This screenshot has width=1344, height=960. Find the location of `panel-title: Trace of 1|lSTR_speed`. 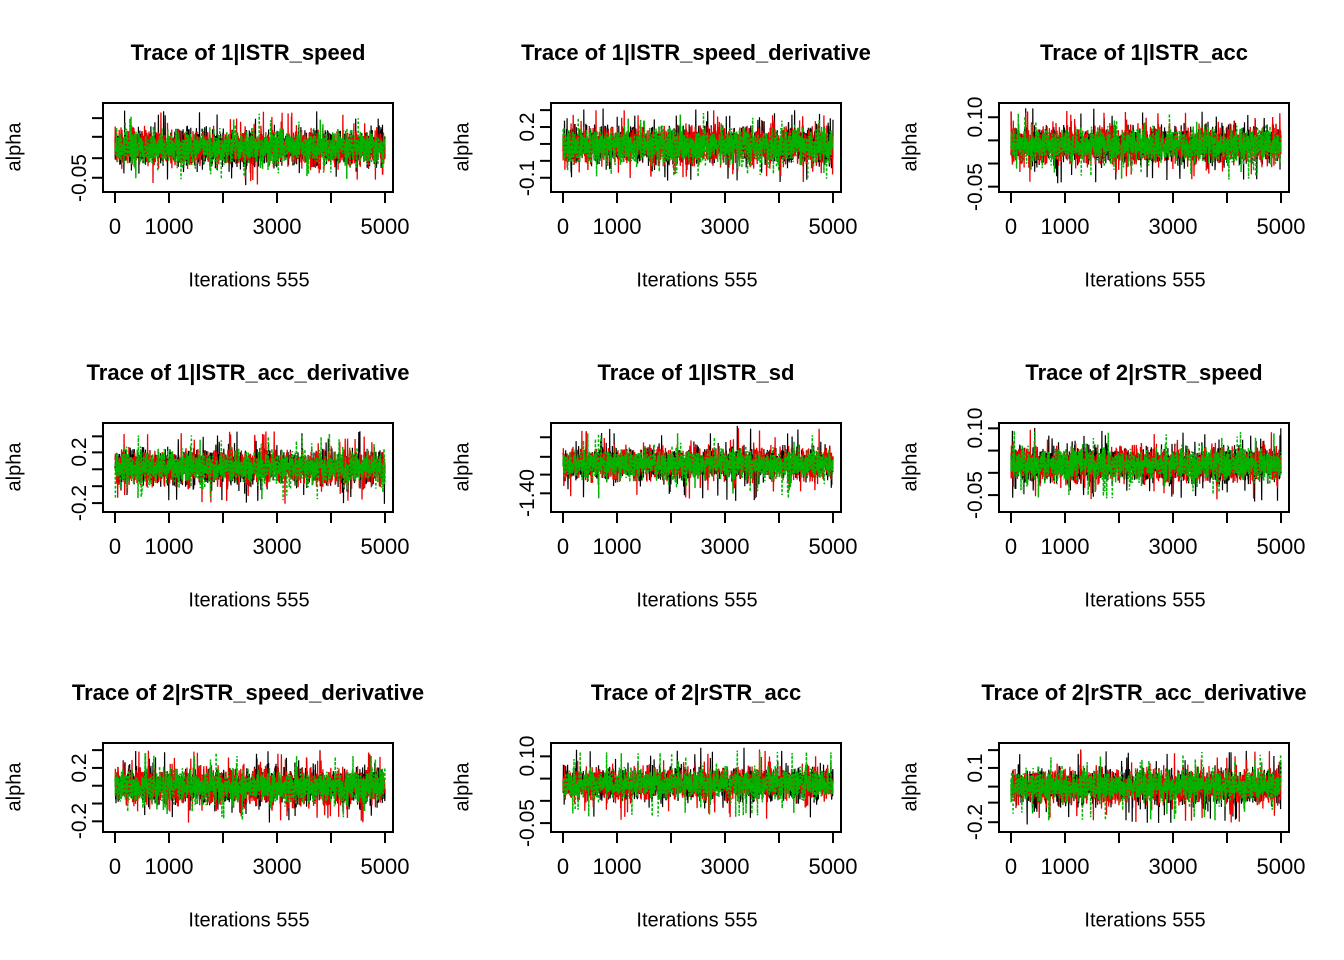

panel-title: Trace of 1|lSTR_speed is located at coordinates (248, 52).